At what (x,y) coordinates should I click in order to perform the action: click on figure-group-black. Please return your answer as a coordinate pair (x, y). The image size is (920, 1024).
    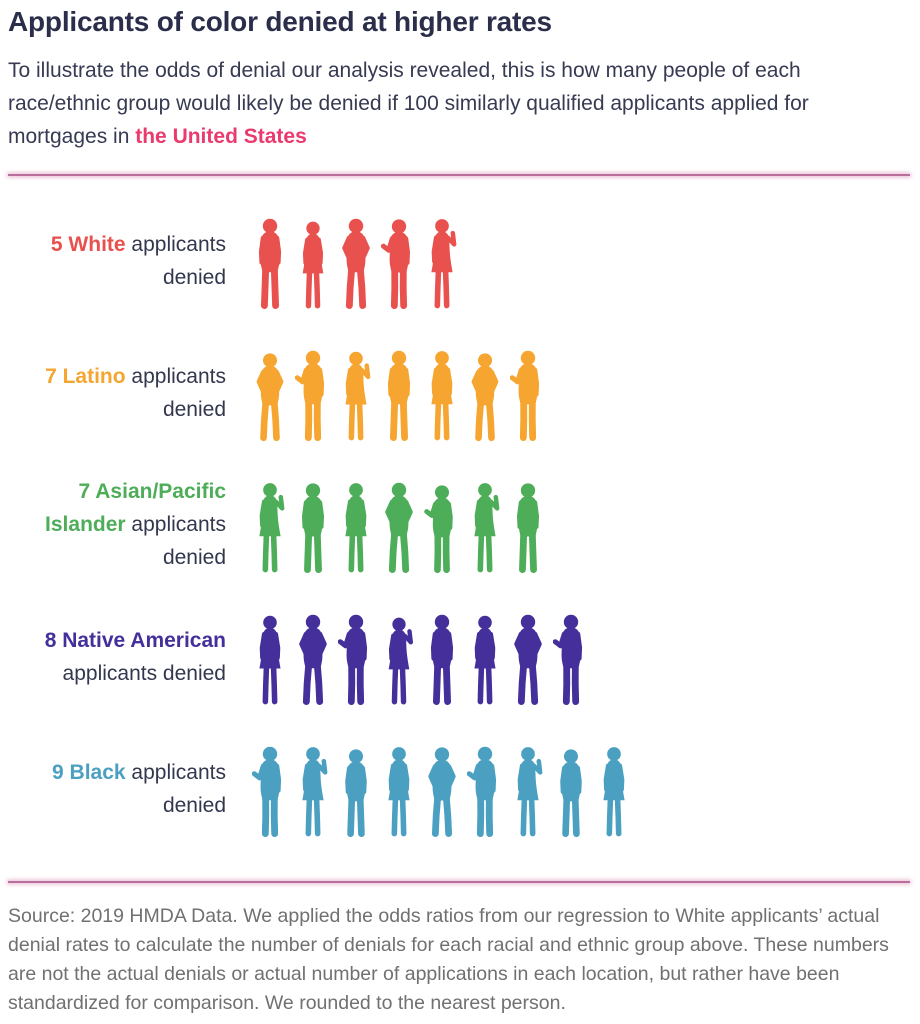
    Looking at the image, I should click on (442, 788).